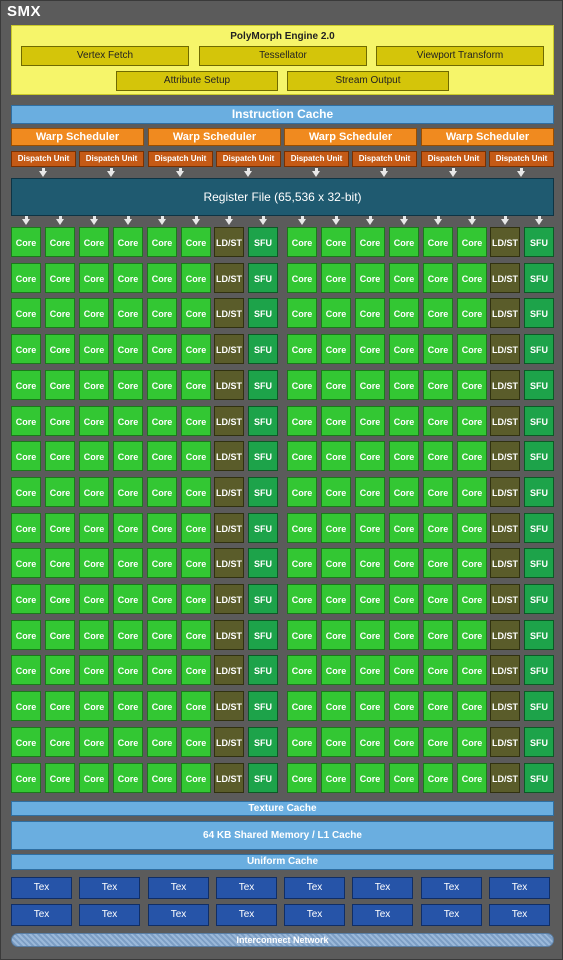 The width and height of the screenshot is (563, 960). What do you see at coordinates (282, 808) in the screenshot?
I see `texture-cache: Texture Cache` at bounding box center [282, 808].